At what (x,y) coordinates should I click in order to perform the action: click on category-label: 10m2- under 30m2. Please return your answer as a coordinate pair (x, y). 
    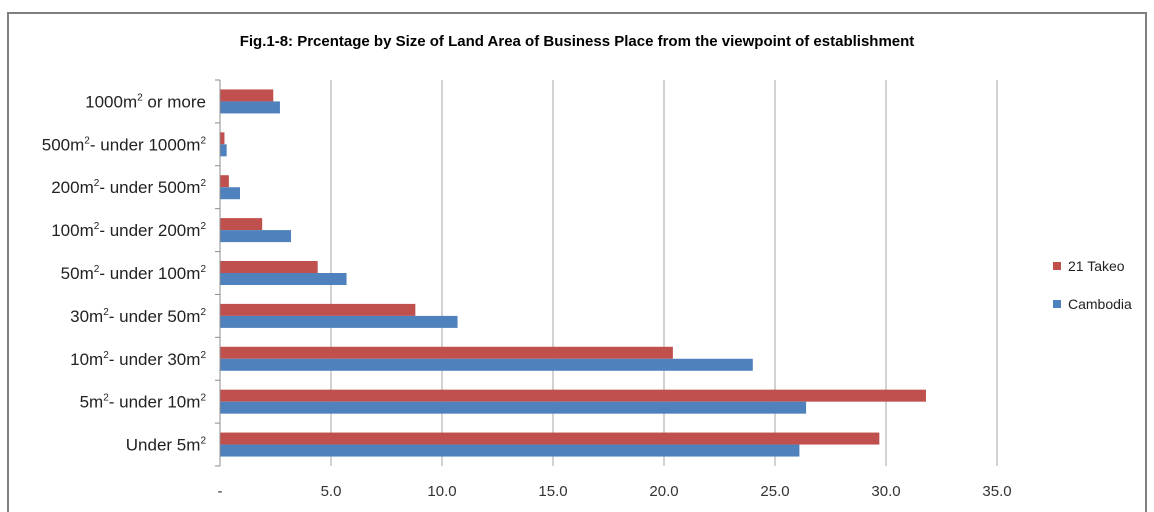
    Looking at the image, I should click on (138, 359).